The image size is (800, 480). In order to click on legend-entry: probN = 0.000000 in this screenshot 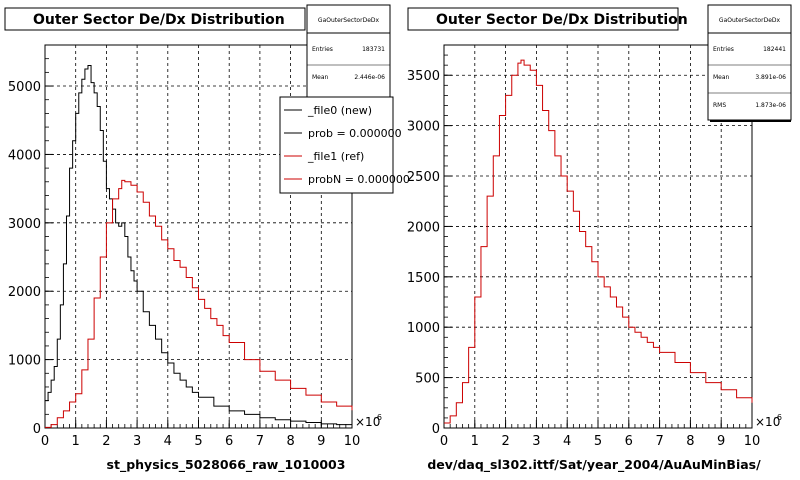, I will do `click(359, 179)`.